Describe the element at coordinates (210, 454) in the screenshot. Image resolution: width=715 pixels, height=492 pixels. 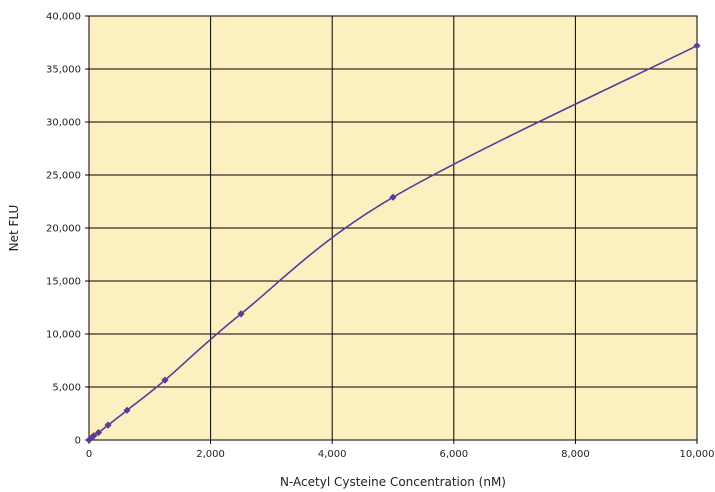
I see `x-tick-label: 2,000` at that location.